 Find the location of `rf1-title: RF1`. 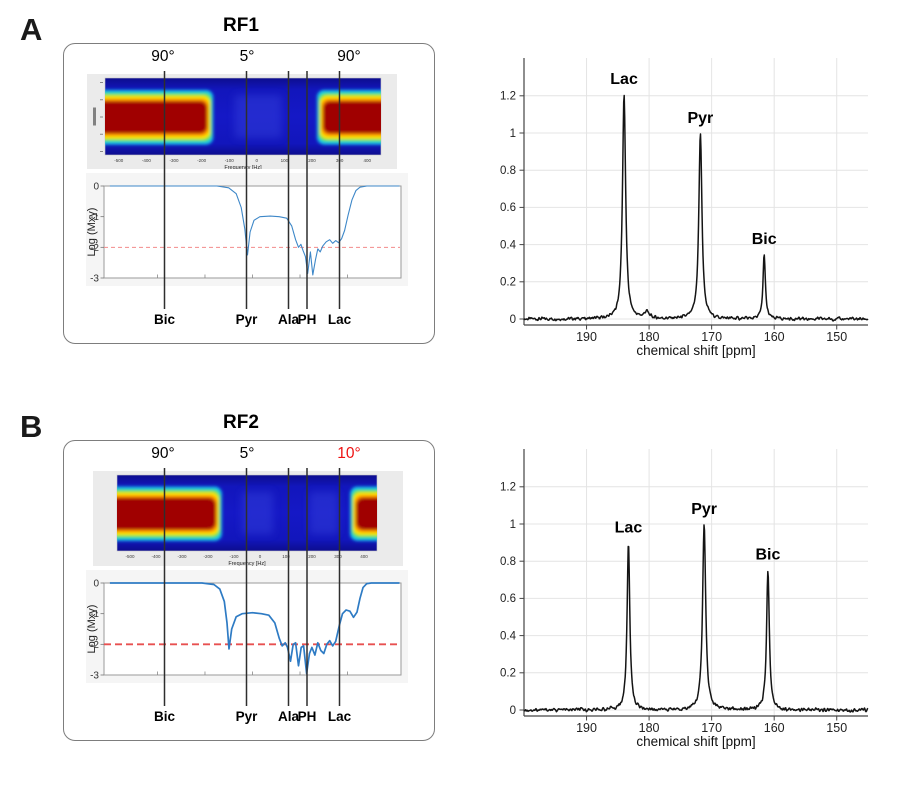

rf1-title: RF1 is located at coordinates (241, 25).